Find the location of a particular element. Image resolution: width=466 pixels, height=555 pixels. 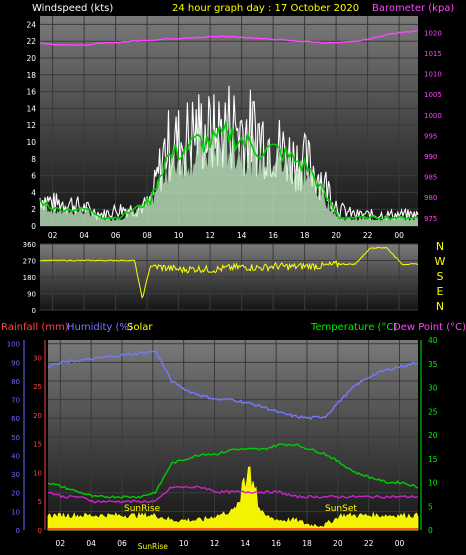

wind-time-tick-label: 18 is located at coordinates (305, 235).